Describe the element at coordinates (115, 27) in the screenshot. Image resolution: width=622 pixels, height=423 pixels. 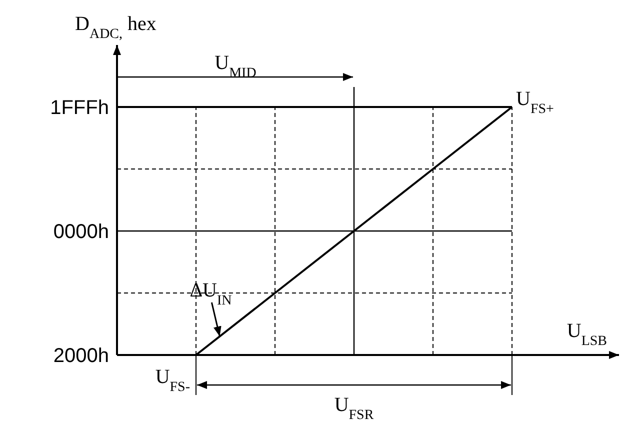
I see `y-axis-title: D$_{ADC,}$ hex` at that location.